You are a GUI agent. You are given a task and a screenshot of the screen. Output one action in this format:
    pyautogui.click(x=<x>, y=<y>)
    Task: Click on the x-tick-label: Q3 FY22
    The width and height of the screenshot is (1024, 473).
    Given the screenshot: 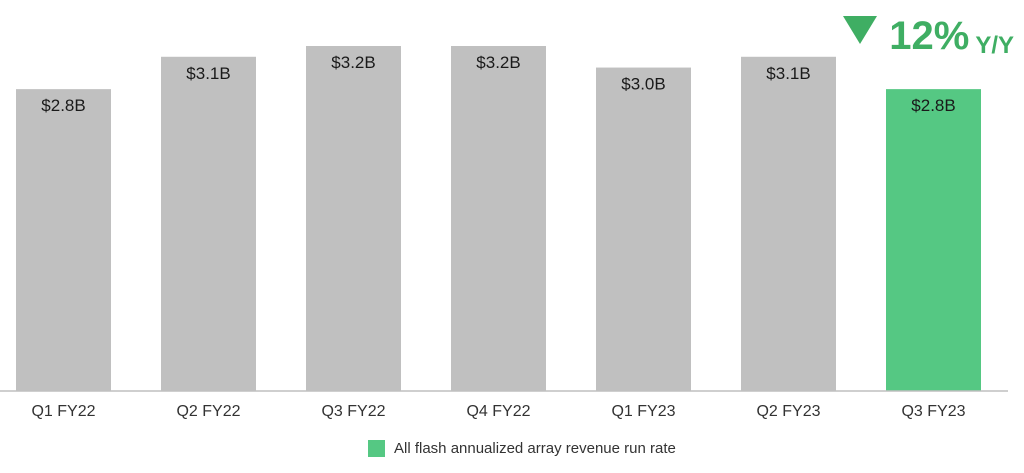 What is the action you would take?
    pyautogui.click(x=353, y=411)
    